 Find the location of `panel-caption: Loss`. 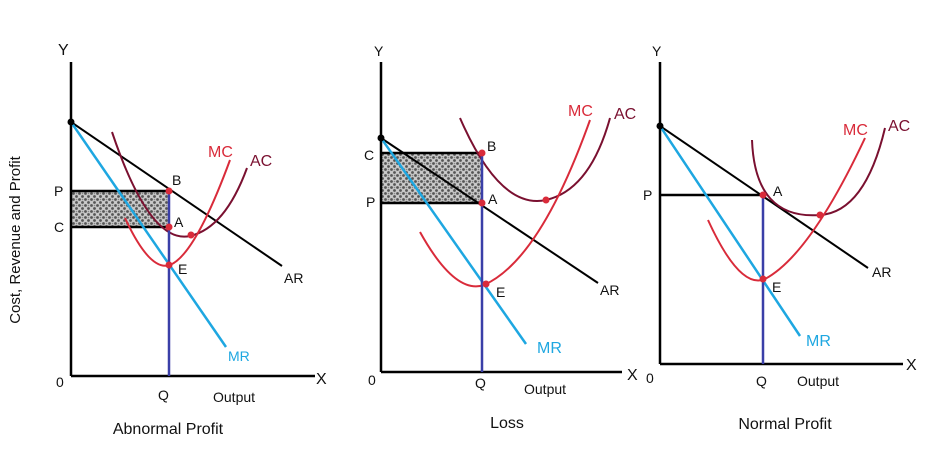

panel-caption: Loss is located at coordinates (507, 423).